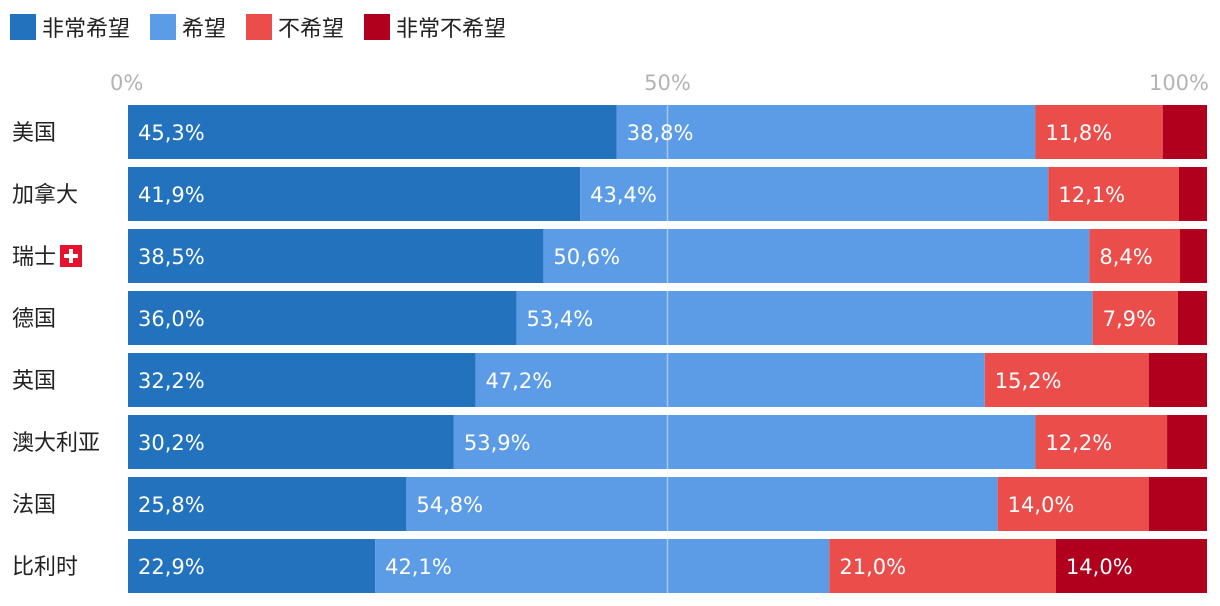  Describe the element at coordinates (34, 133) in the screenshot. I see `category-label: 美国` at that location.